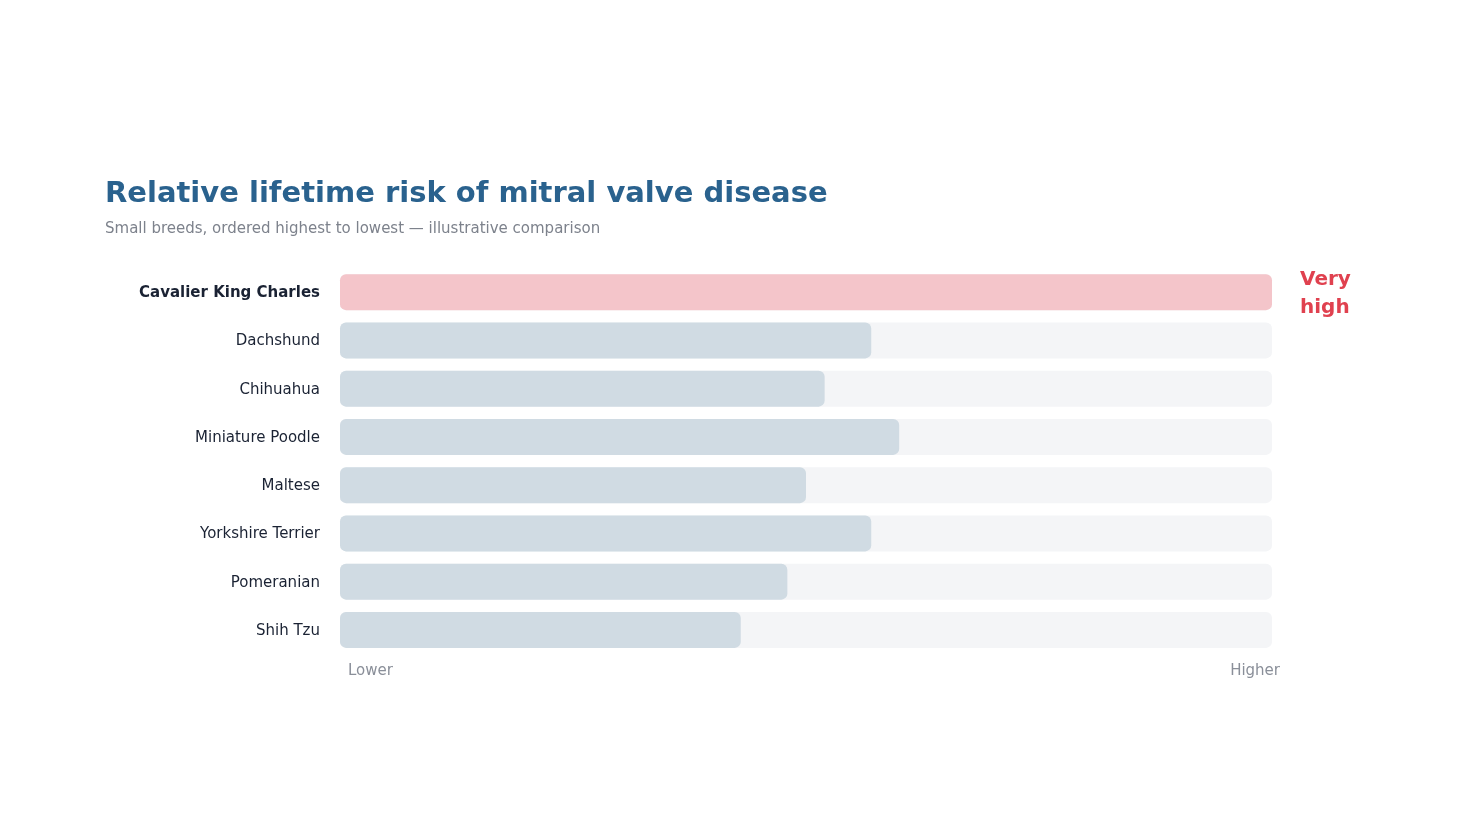 The width and height of the screenshot is (1472, 832). I want to click on y-tick-label: Pomeranian, so click(275, 581).